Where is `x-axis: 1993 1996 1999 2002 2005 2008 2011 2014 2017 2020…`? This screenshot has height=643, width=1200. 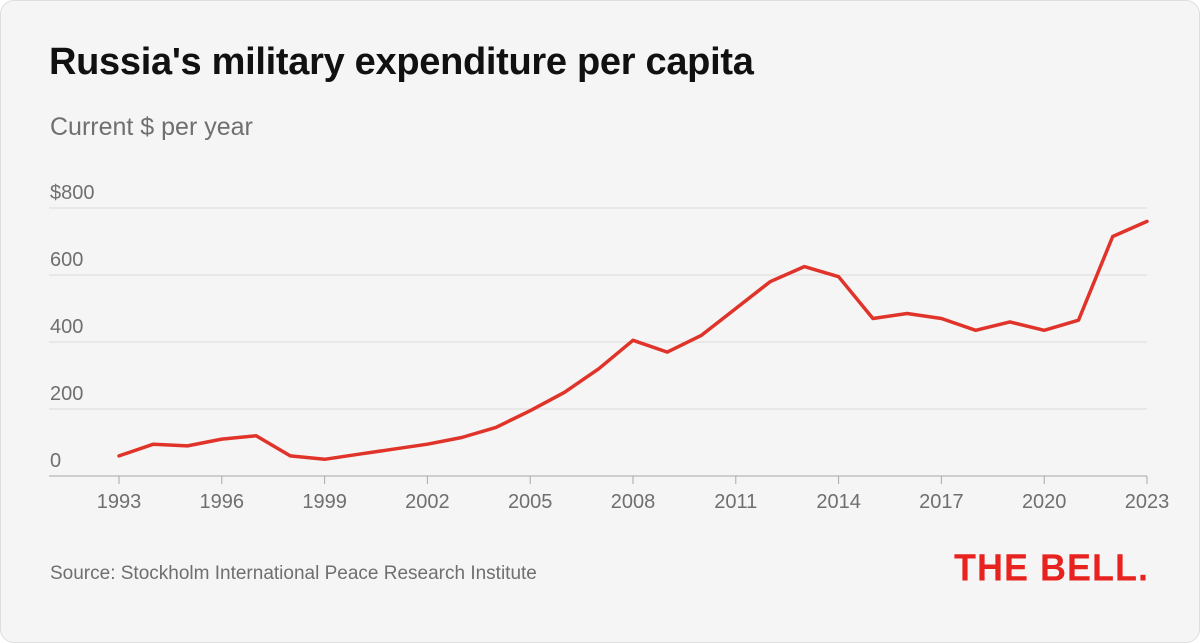 x-axis: 1993 1996 1999 2002 2005 2008 2011 2014 2017 2020… is located at coordinates (609, 494).